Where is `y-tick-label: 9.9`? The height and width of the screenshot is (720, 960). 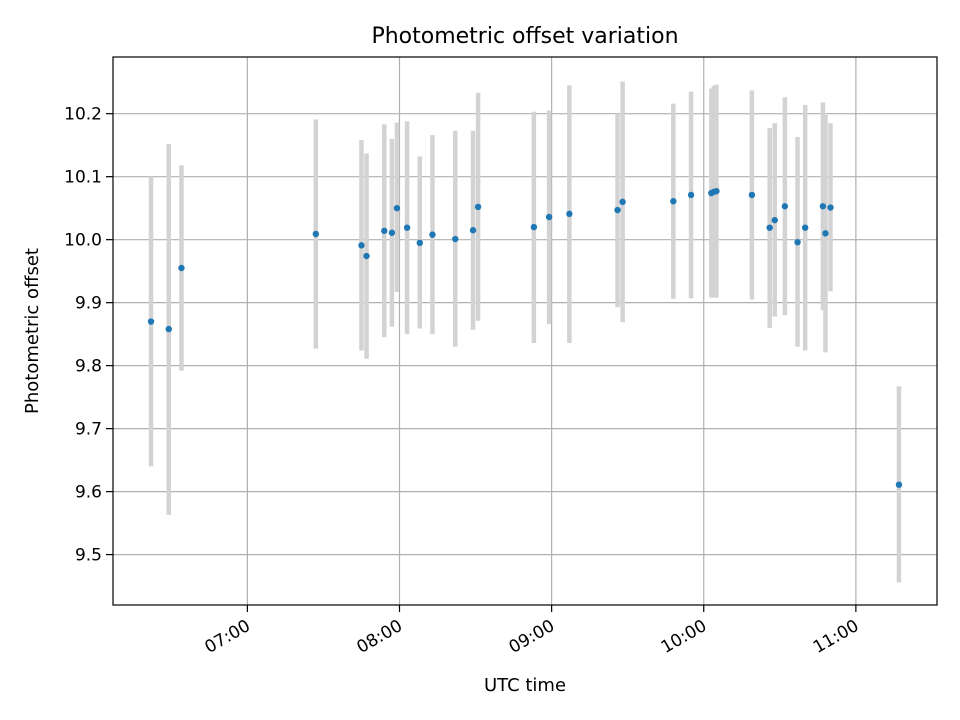 y-tick-label: 9.9 is located at coordinates (88, 304).